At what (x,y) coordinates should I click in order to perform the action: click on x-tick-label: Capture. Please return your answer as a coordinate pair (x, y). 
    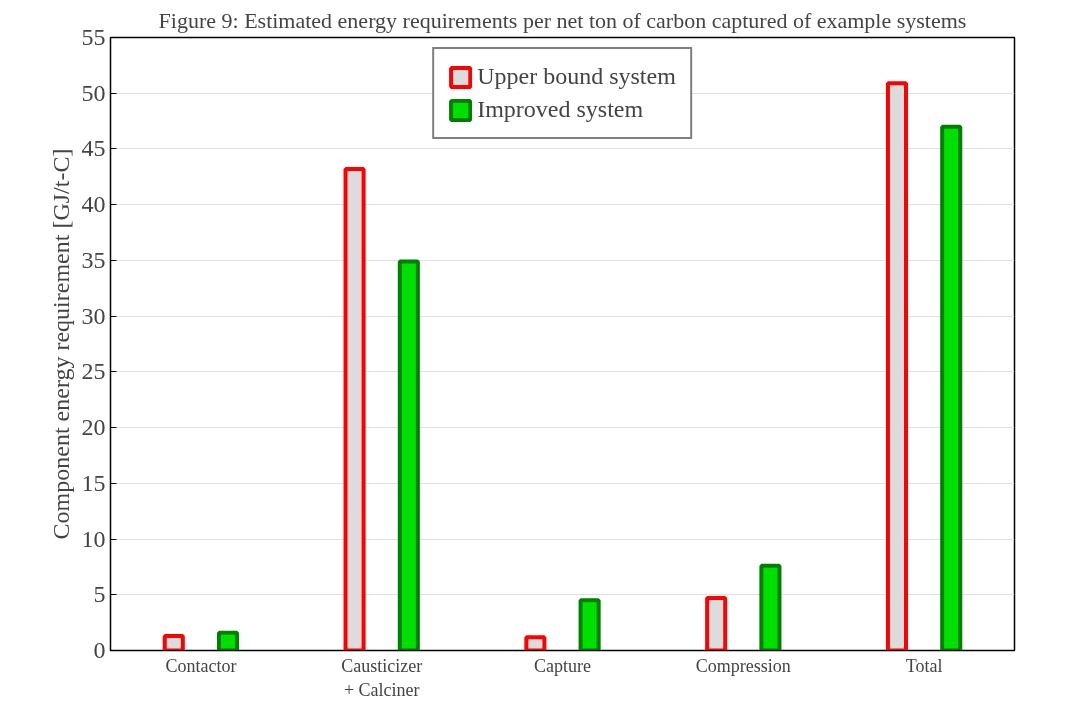
    Looking at the image, I should click on (562, 665).